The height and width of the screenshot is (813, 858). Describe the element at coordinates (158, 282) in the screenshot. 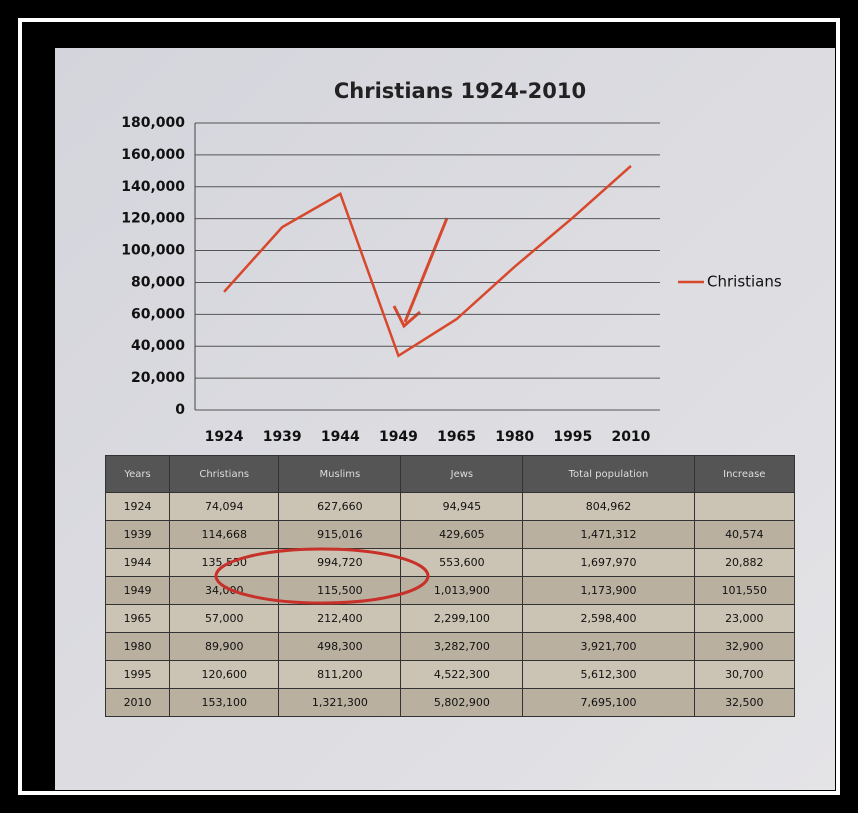

I see `y-tick-label: 80,000` at that location.